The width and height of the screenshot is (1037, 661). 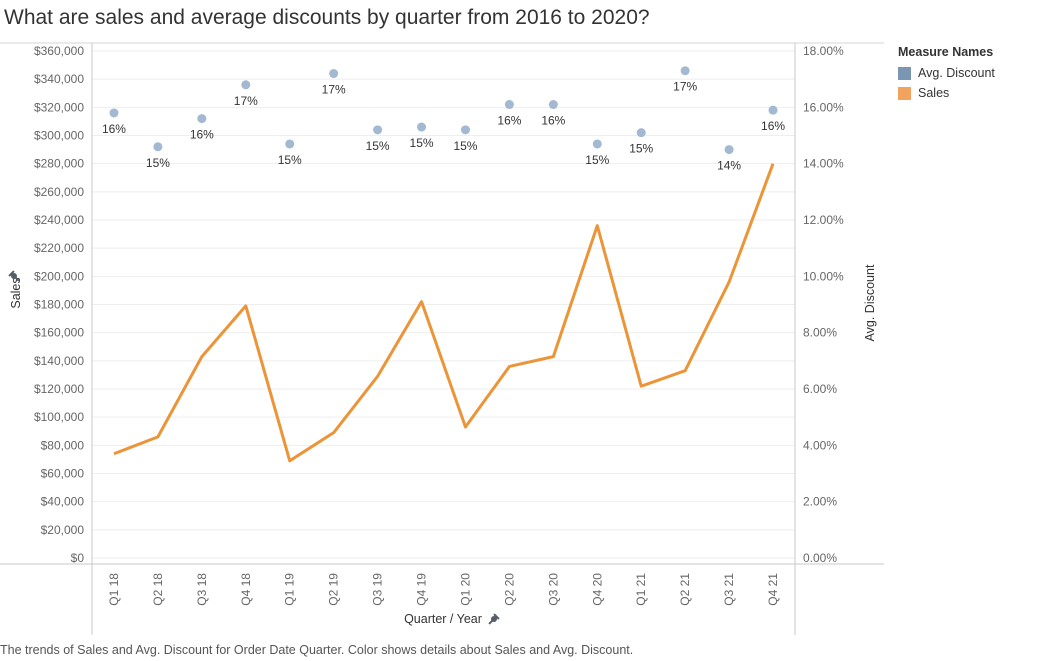 What do you see at coordinates (246, 589) in the screenshot?
I see `x-tick-label: Q4 18` at bounding box center [246, 589].